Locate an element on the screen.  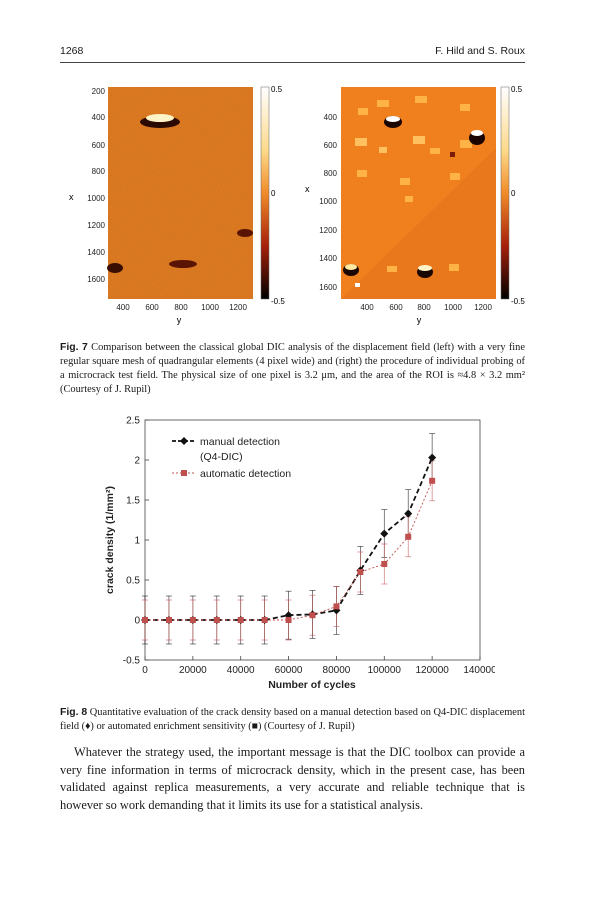
left-colorbar is located at coordinates (265, 193).